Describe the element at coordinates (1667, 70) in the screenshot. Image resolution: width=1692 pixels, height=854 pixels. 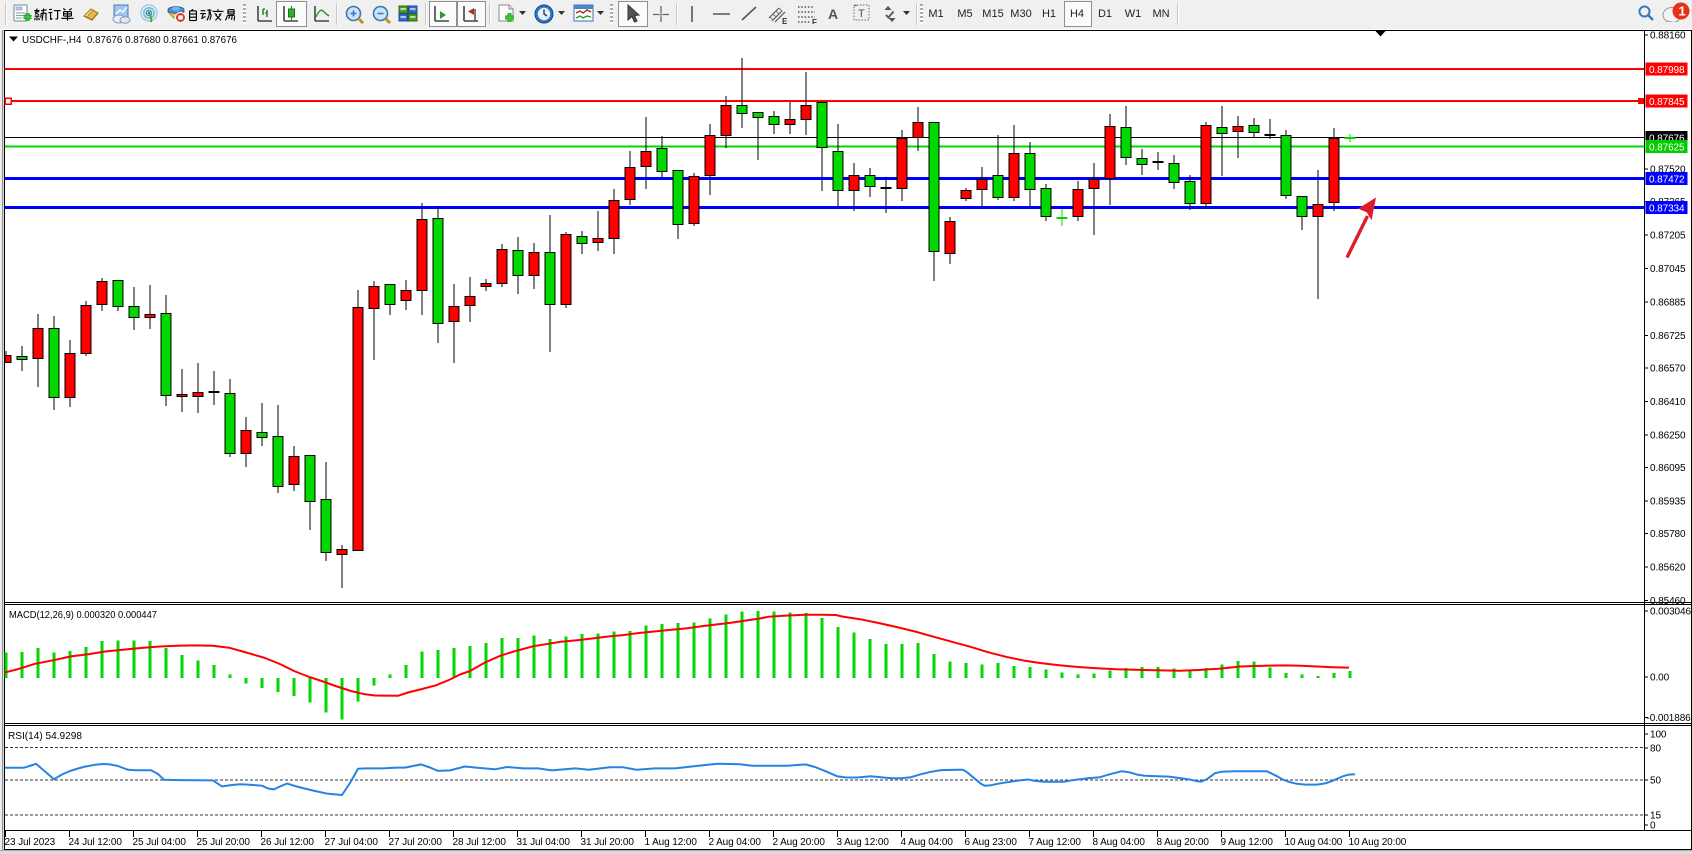
I see `svg-text: 0.87998` at that location.